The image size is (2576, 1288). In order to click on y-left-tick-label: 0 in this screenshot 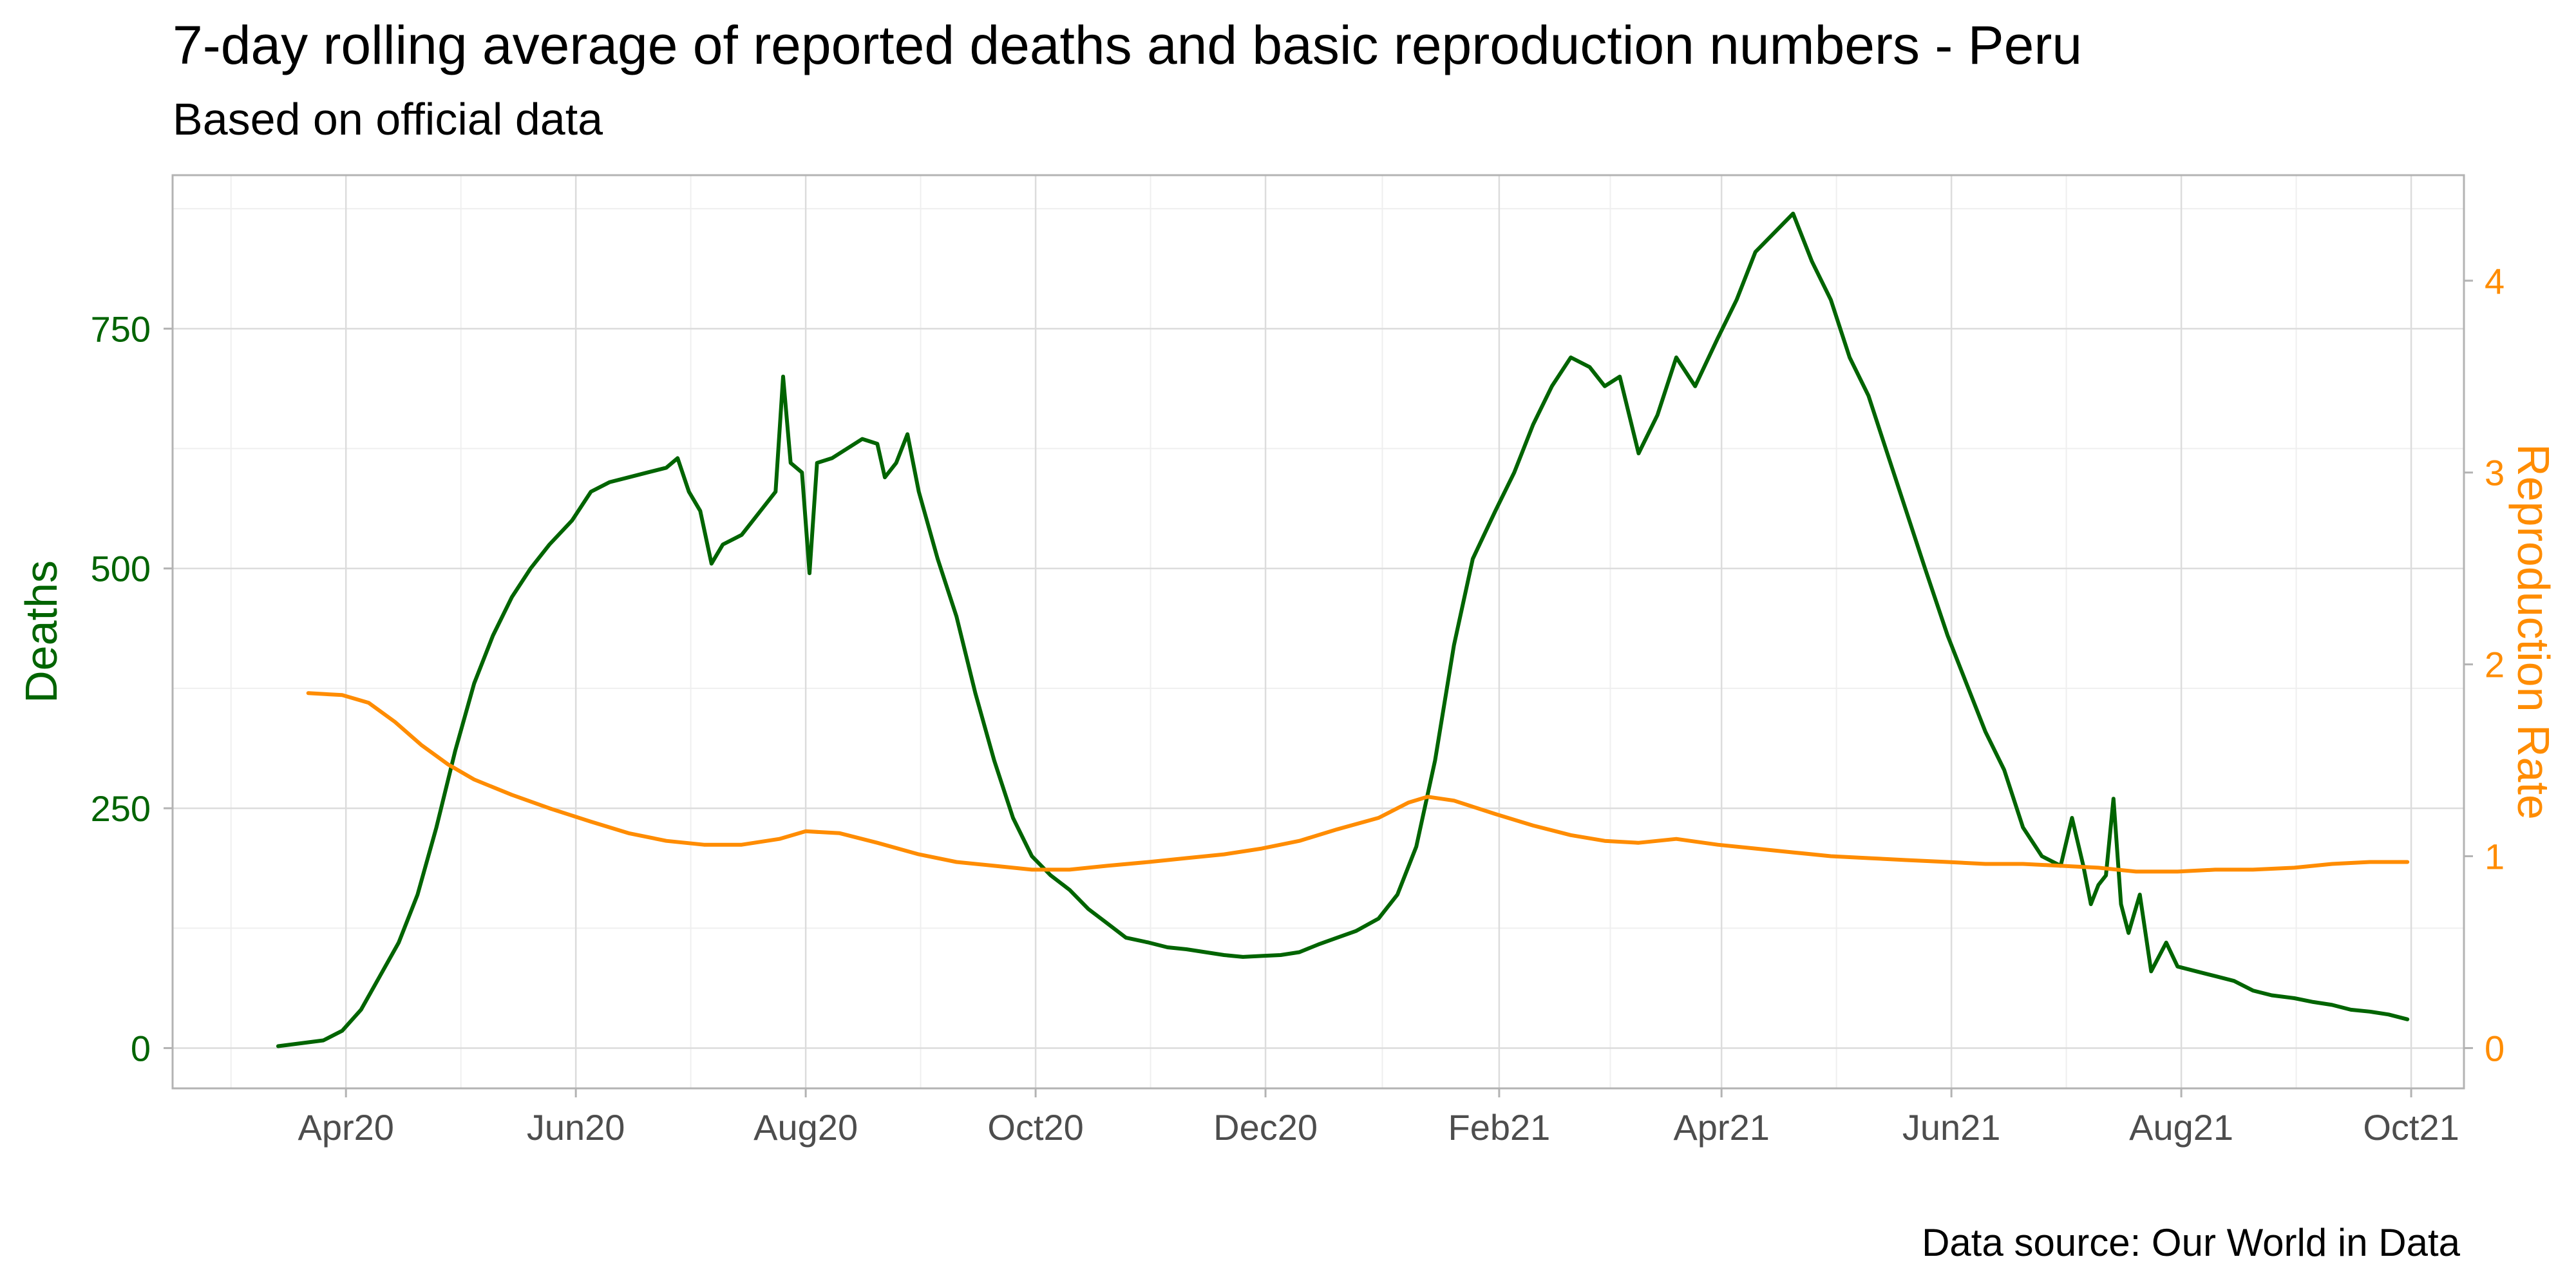, I will do `click(141, 1048)`.